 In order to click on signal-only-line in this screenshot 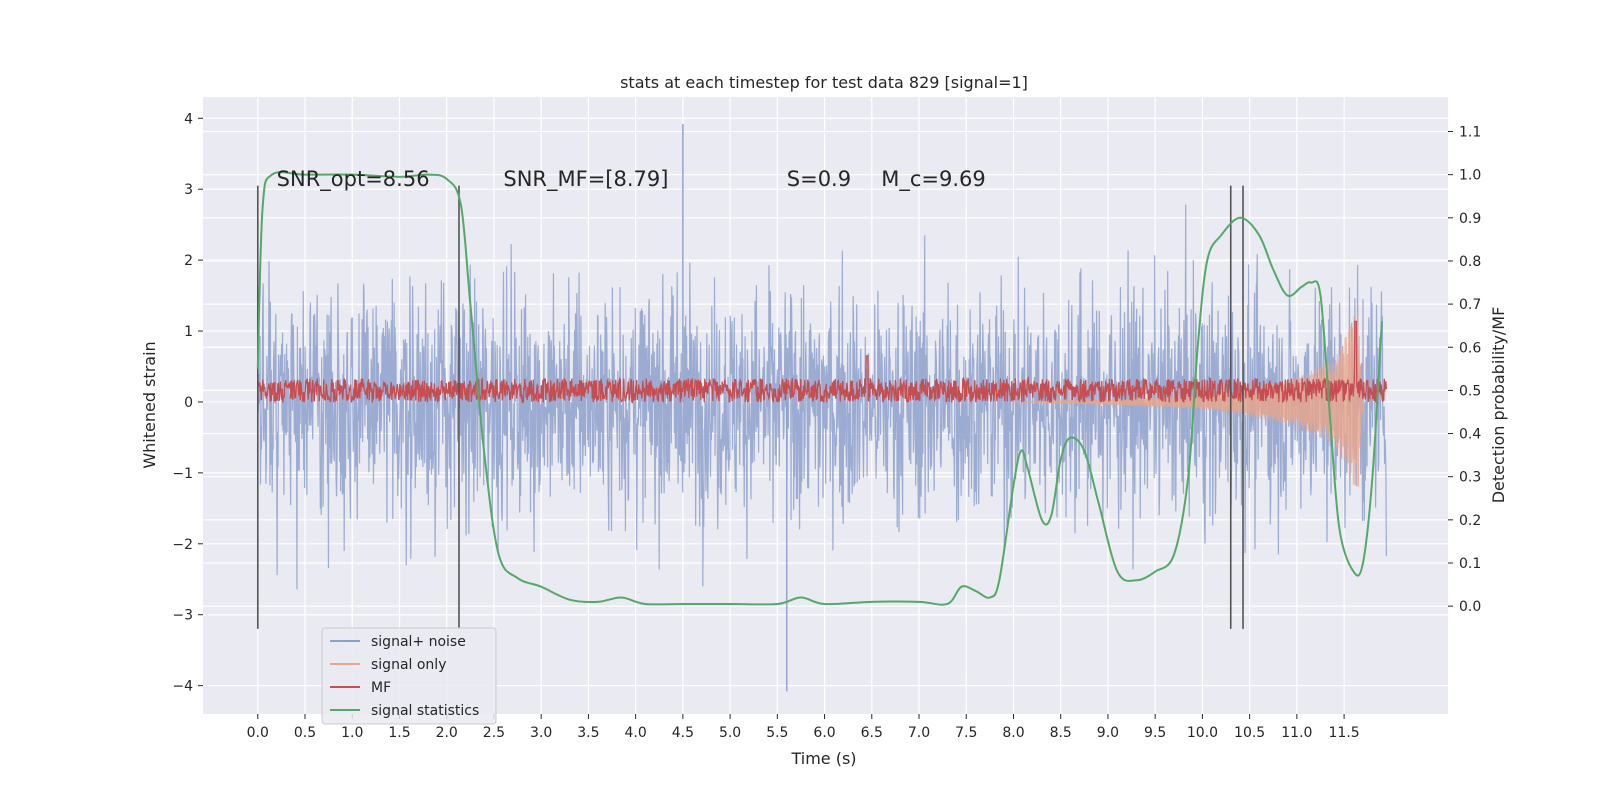, I will do `click(1188, 398)`.